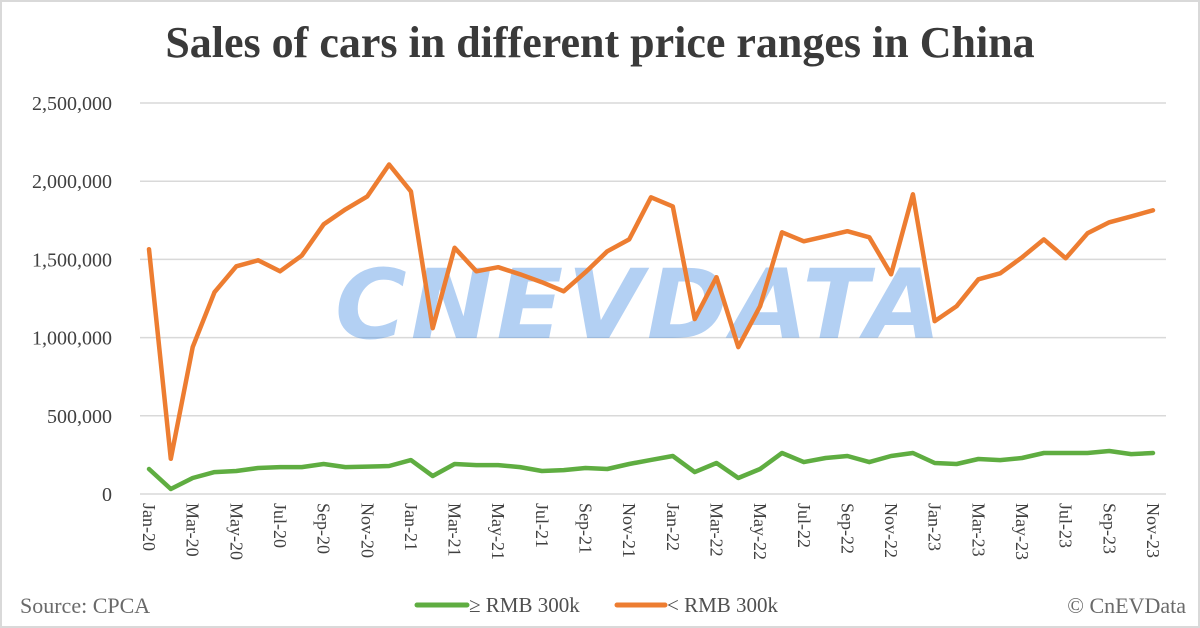 The width and height of the screenshot is (1200, 628). What do you see at coordinates (72, 182) in the screenshot?
I see `y-tick-label: 2,000,000` at bounding box center [72, 182].